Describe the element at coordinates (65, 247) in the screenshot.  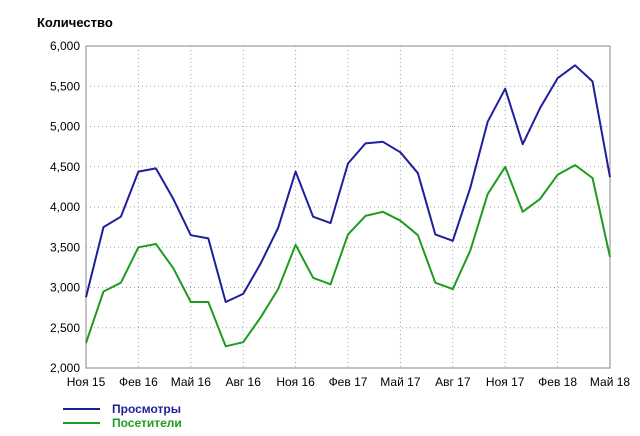
I see `y-tick-label: 3,500` at that location.